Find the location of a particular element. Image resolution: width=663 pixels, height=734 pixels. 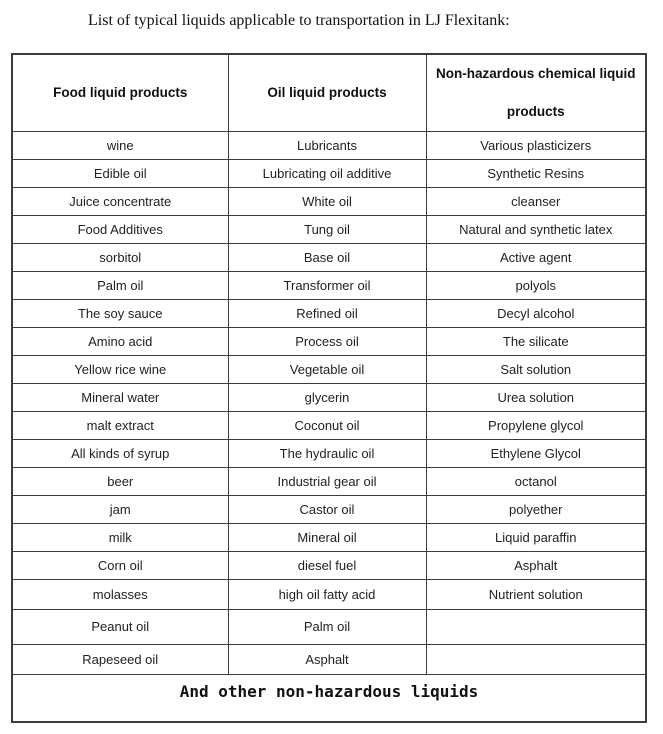

table-row: Amino acid Process oil The silicate is located at coordinates (329, 341).